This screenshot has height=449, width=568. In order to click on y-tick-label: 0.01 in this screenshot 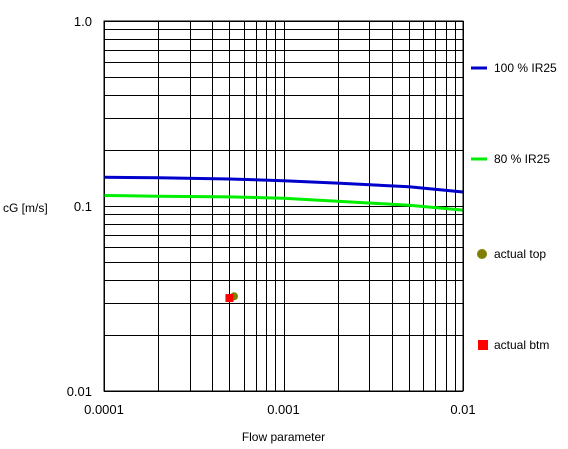, I will do `click(79, 391)`.